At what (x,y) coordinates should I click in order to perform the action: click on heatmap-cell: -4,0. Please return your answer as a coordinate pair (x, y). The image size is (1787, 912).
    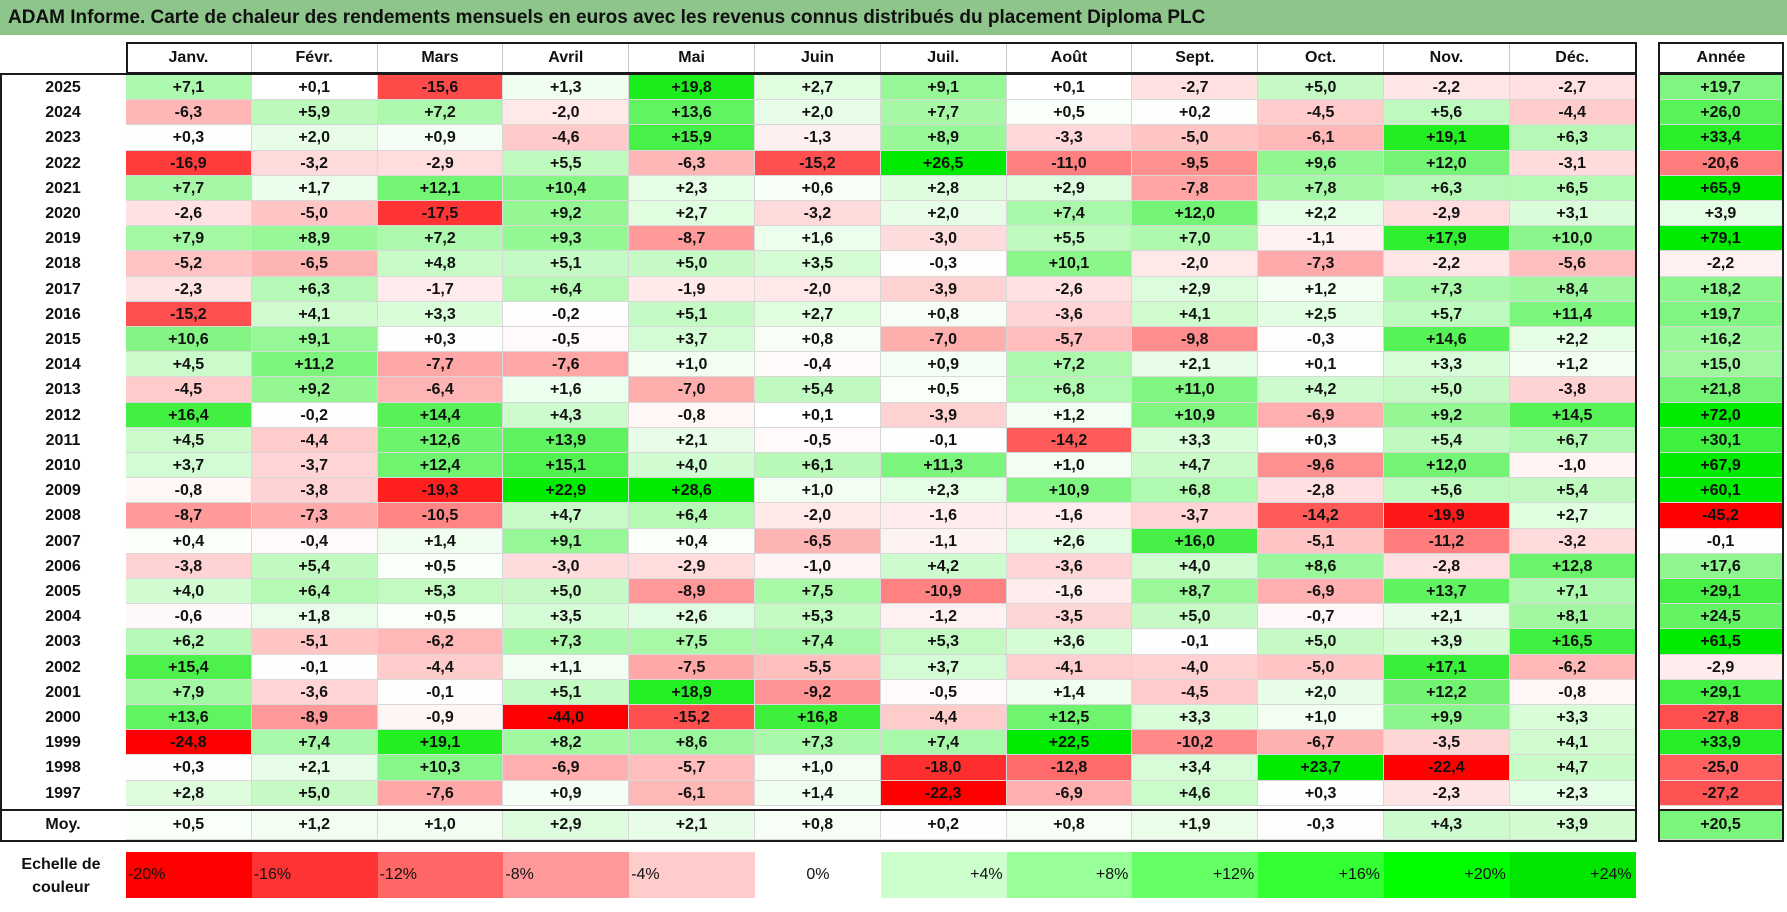
    Looking at the image, I should click on (1195, 667).